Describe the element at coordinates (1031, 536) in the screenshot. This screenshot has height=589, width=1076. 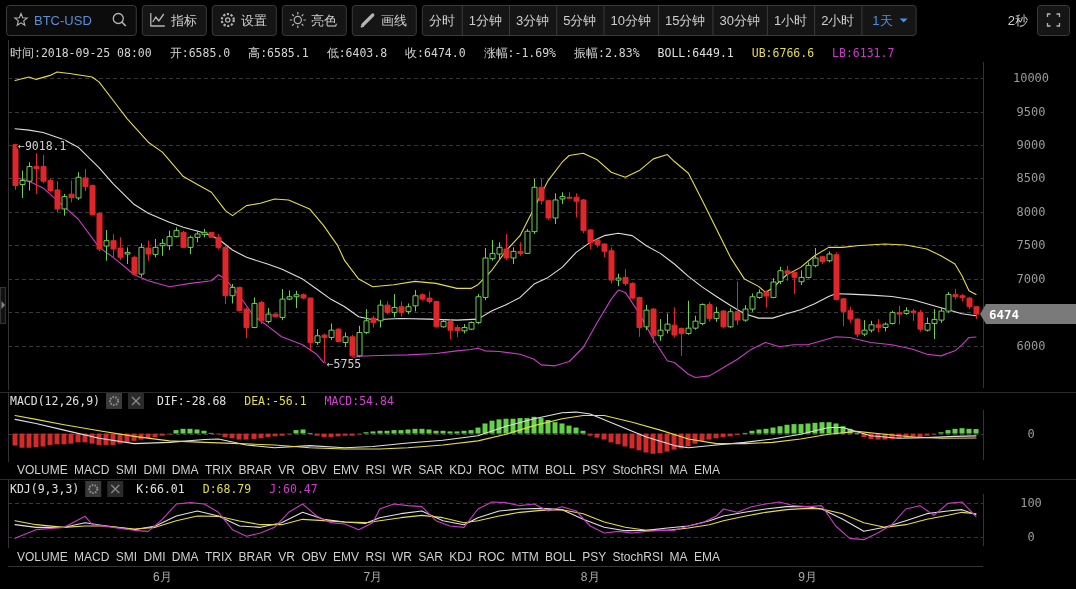
I see `y-tick-label: 0` at that location.